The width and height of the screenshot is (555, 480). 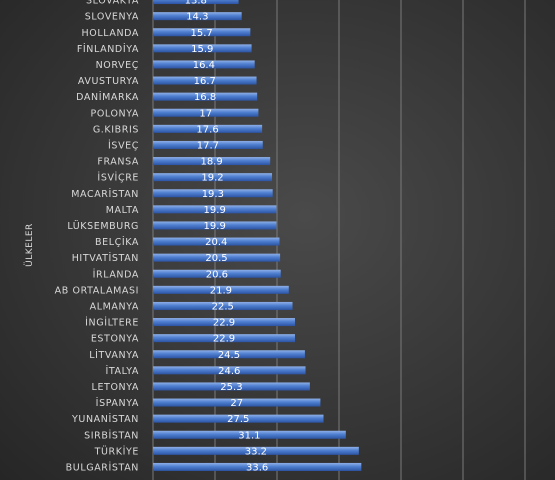 I want to click on value-label: 15.9, so click(x=202, y=49).